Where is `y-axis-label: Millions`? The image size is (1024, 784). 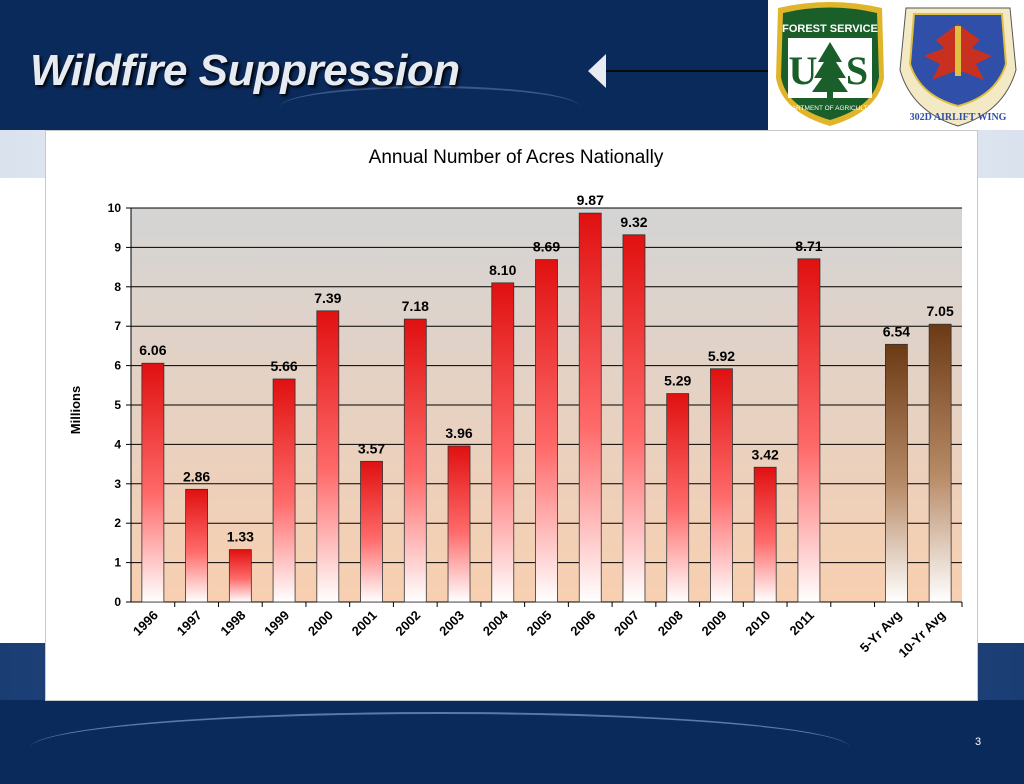
y-axis-label: Millions is located at coordinates (75, 410).